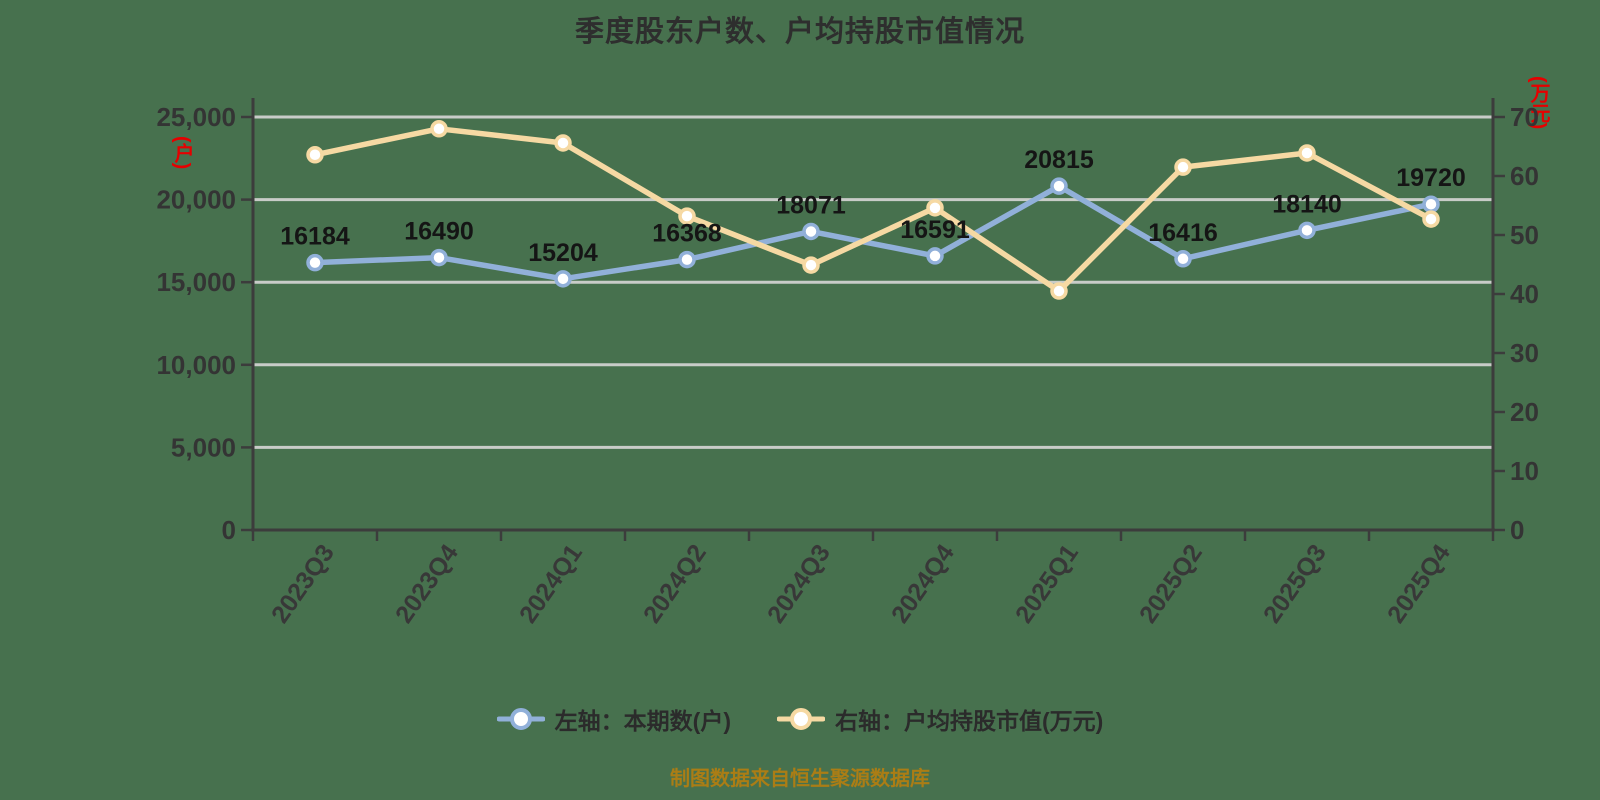  Describe the element at coordinates (182, 153) in the screenshot. I see `left-axis-unit-label: (户)` at that location.